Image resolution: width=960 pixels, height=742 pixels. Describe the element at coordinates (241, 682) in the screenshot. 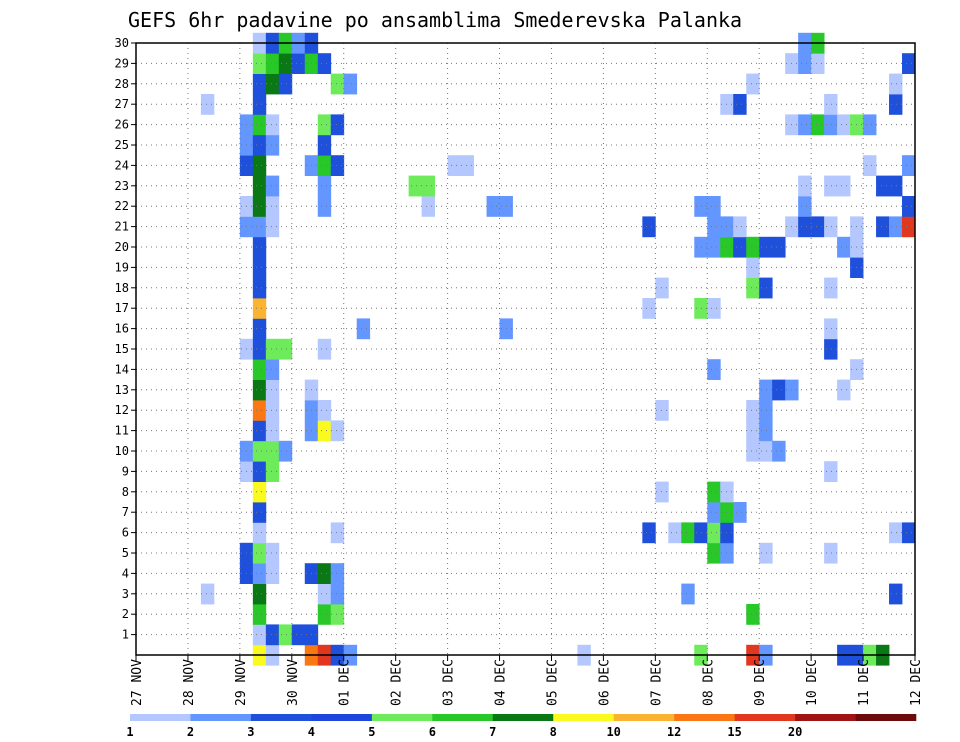

I see `x-tick-label: 29 NOV` at that location.